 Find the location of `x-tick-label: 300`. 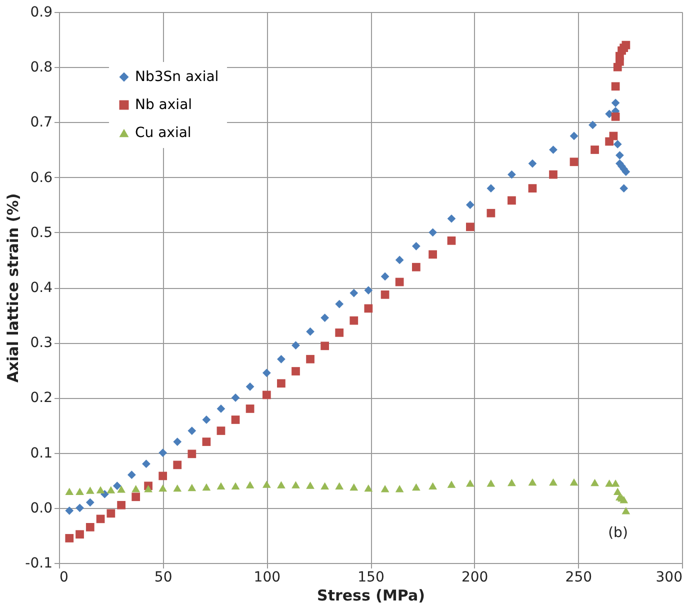

x-tick-label: 300 is located at coordinates (669, 578).